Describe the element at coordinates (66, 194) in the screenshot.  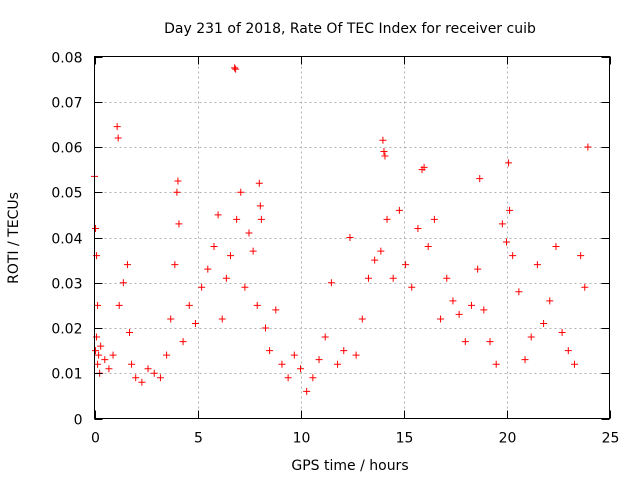
I see `y-tick-label: 0.05` at that location.